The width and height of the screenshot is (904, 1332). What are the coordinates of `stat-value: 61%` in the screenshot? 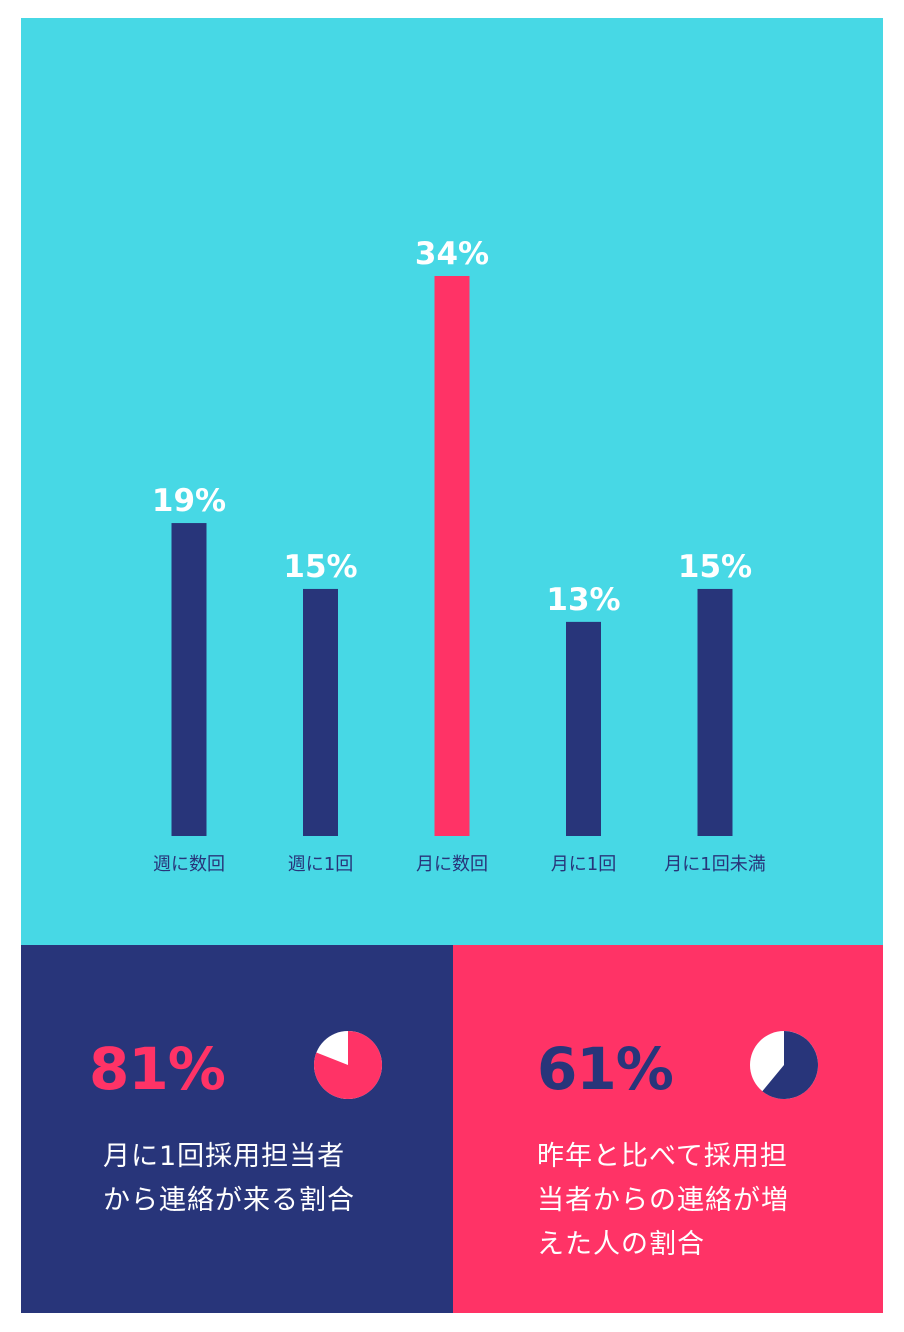 It's located at (605, 1069).